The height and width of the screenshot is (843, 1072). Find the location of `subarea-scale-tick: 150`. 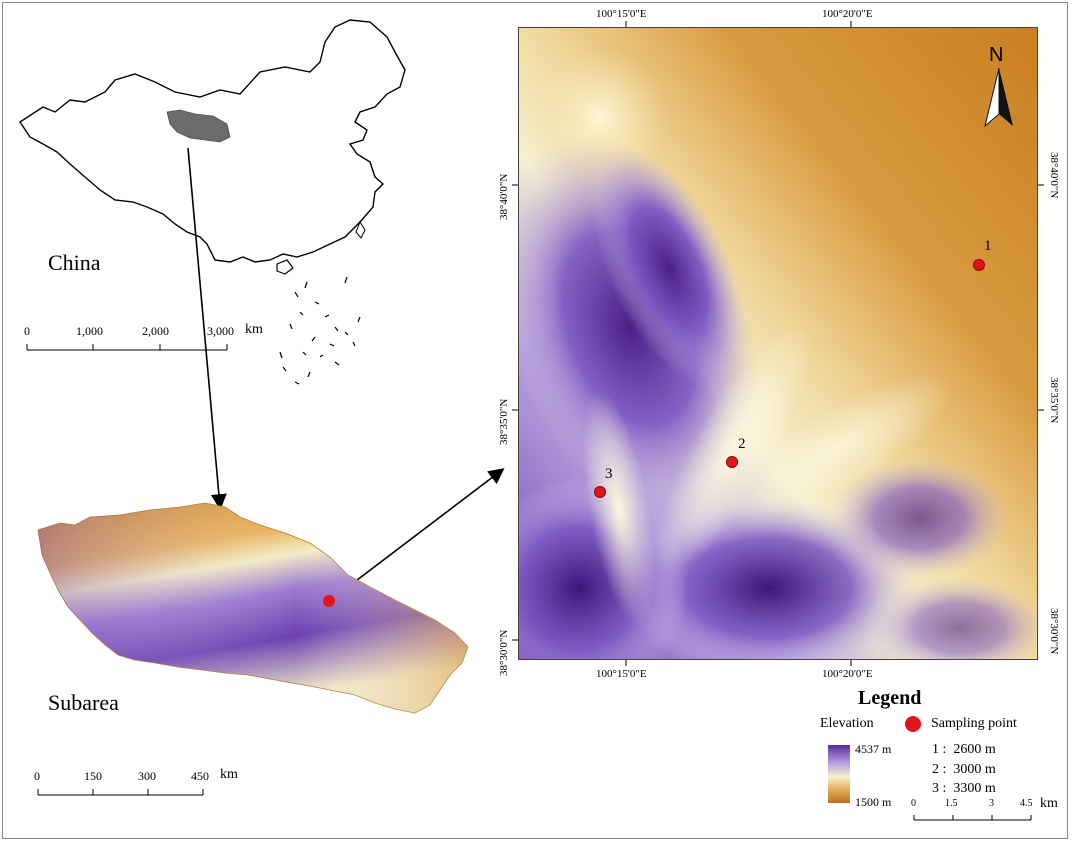

subarea-scale-tick: 150 is located at coordinates (93, 776).